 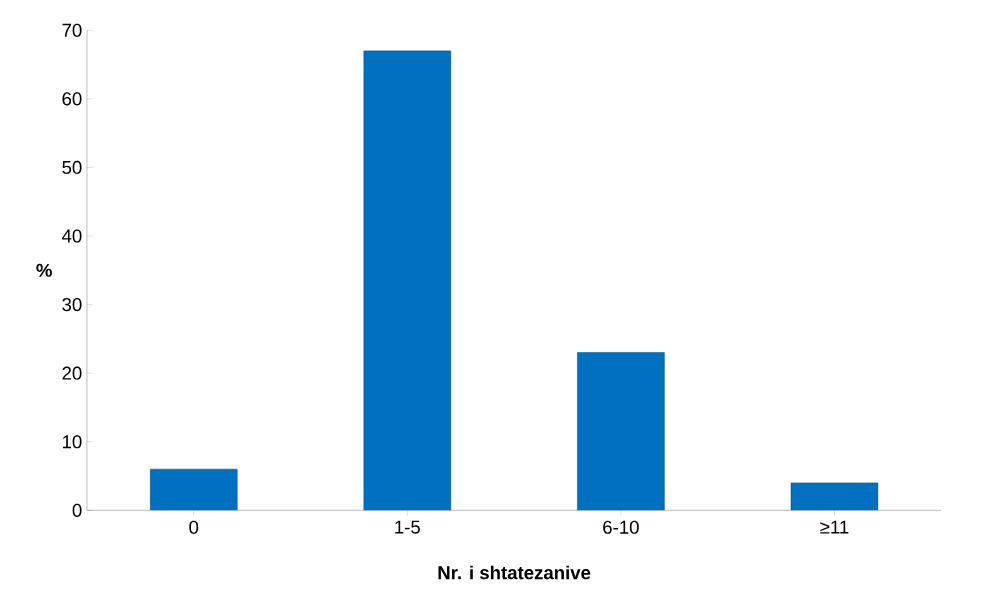 I want to click on x-tick-label: 0, so click(x=194, y=527).